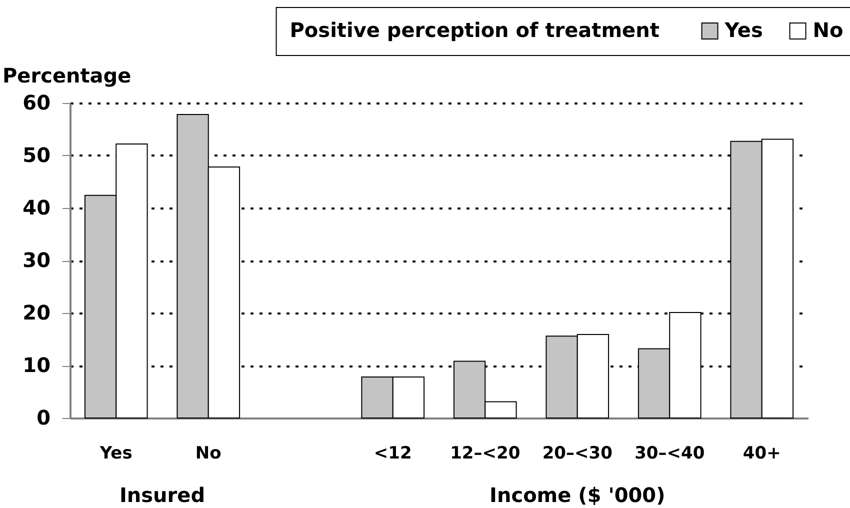 This screenshot has height=508, width=850. I want to click on y-tick-label: 0, so click(43, 418).